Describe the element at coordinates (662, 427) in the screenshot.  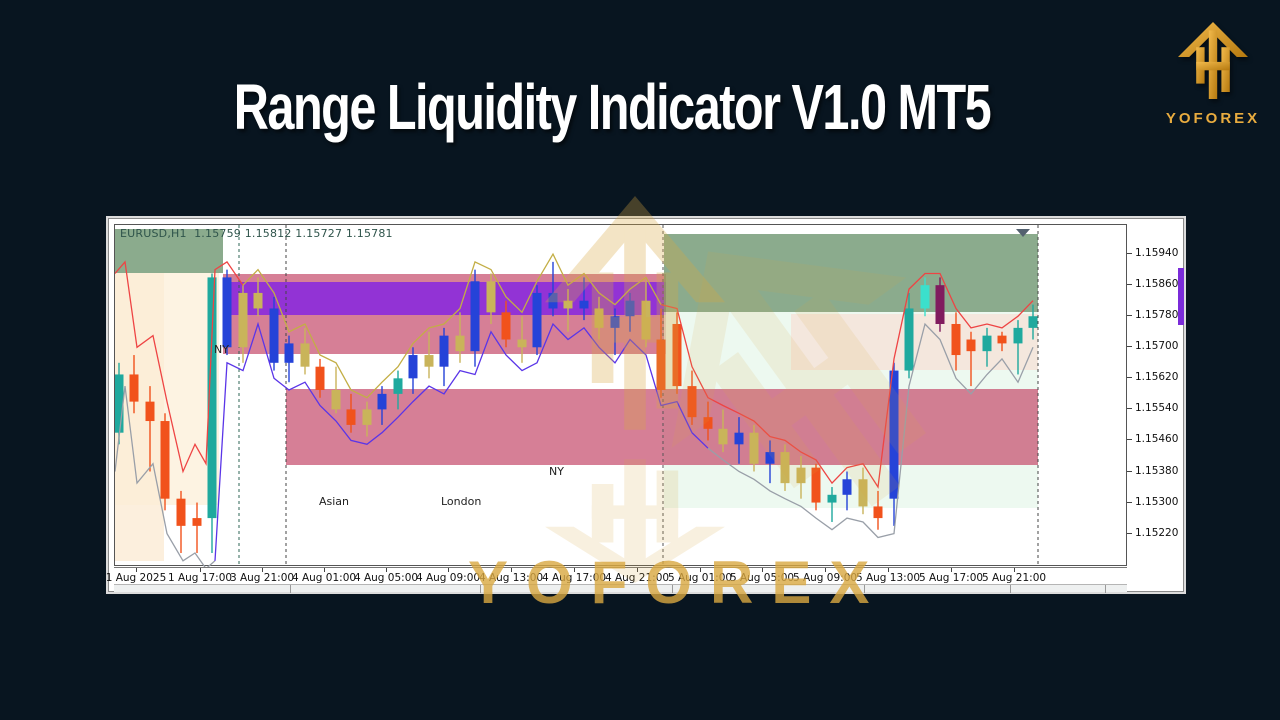
I see `liquidity-rose-band-bottom` at that location.